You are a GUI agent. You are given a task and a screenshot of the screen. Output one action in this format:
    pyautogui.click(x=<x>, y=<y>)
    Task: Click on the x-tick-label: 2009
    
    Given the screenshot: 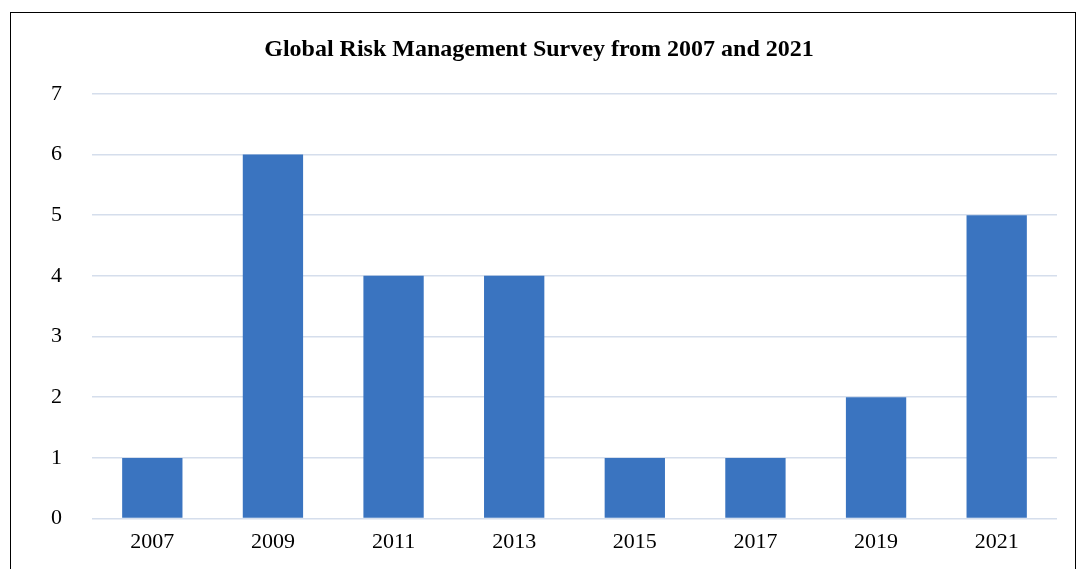 What is the action you would take?
    pyautogui.click(x=272, y=540)
    